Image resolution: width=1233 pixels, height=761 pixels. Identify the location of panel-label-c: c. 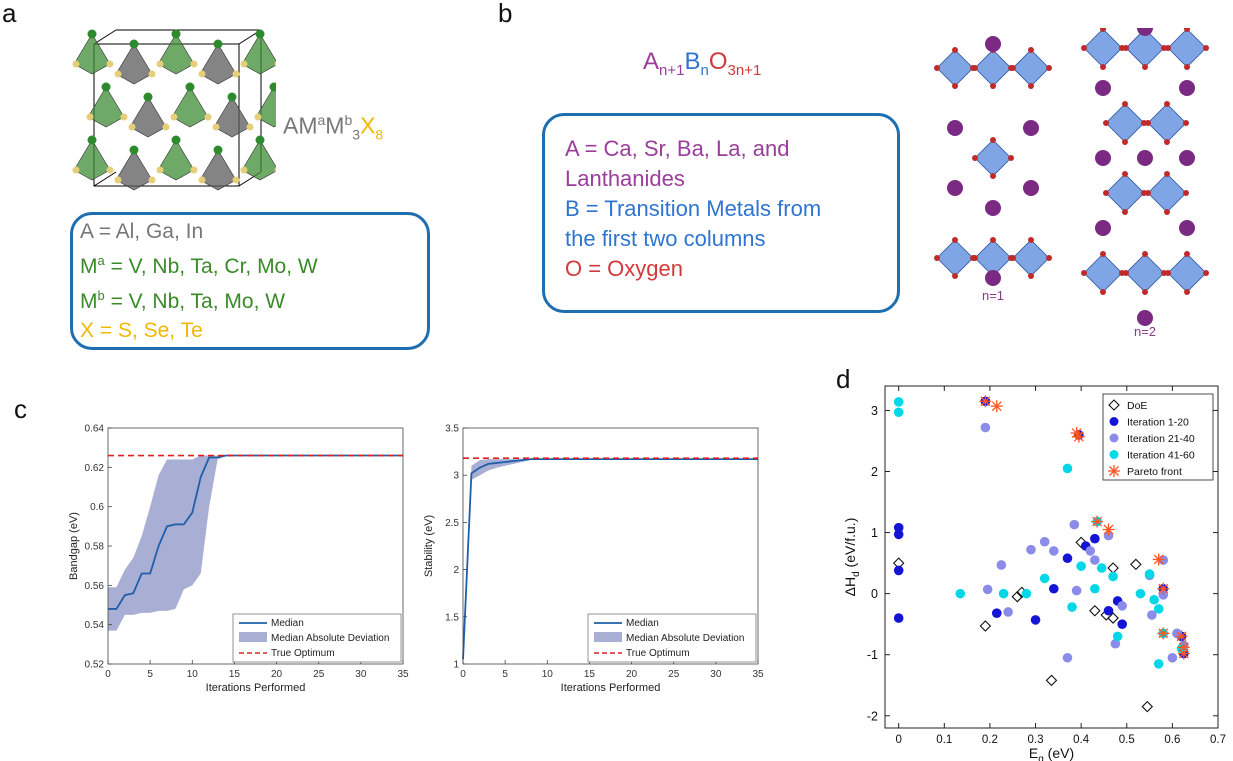
(20, 409).